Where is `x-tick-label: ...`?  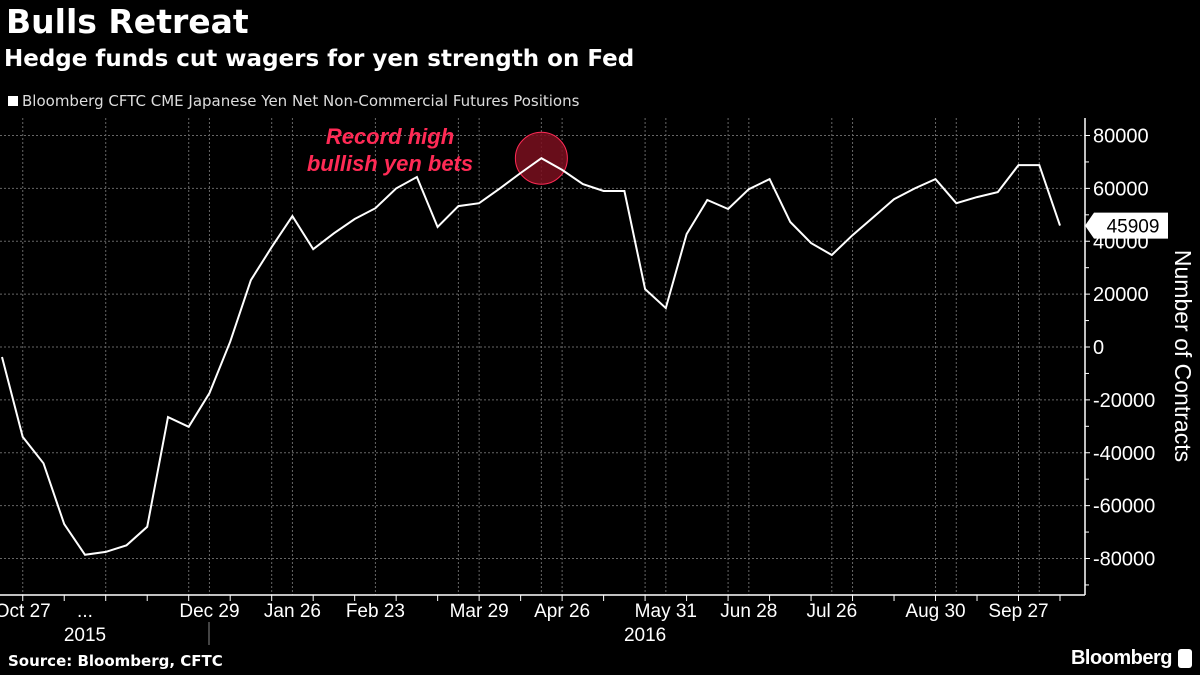
x-tick-label: ... is located at coordinates (85, 611).